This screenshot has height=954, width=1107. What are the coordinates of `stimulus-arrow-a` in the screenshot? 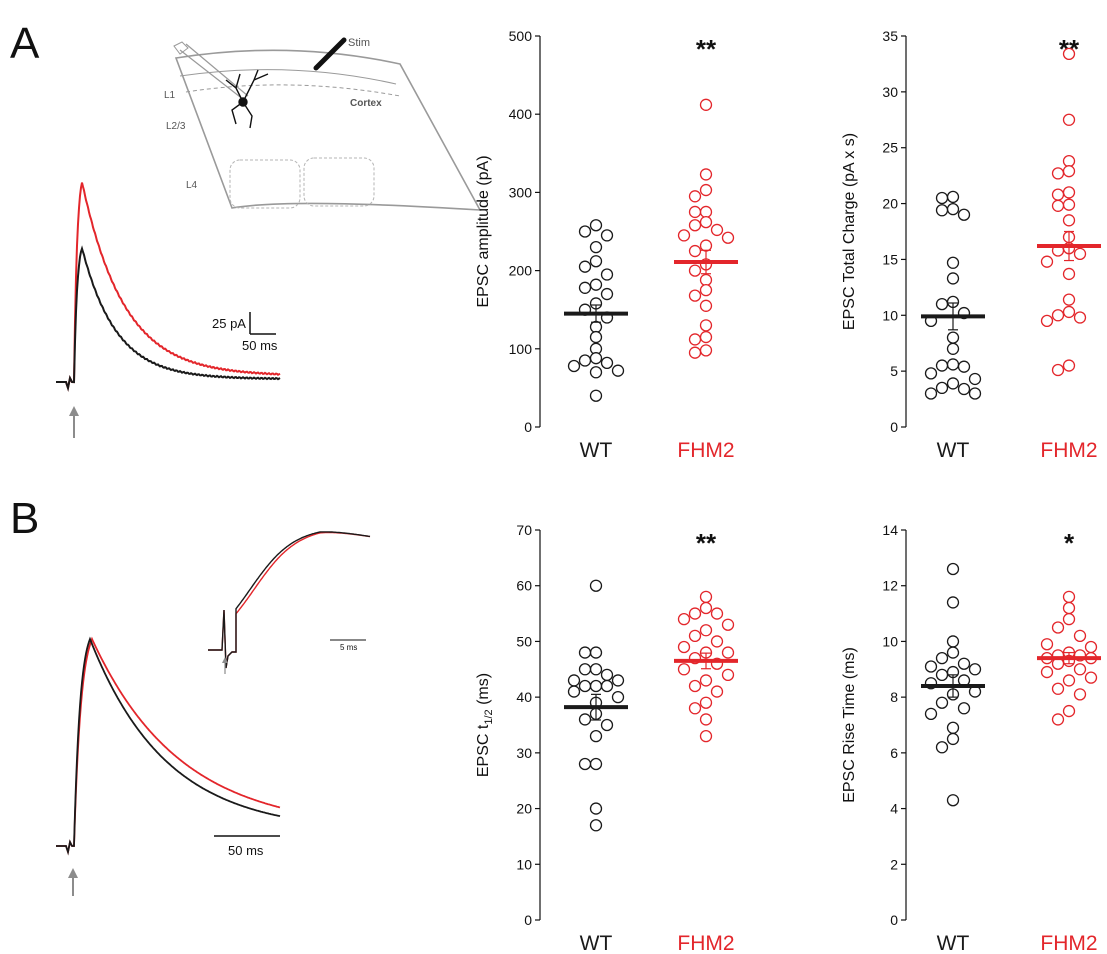 It's located at (74, 422).